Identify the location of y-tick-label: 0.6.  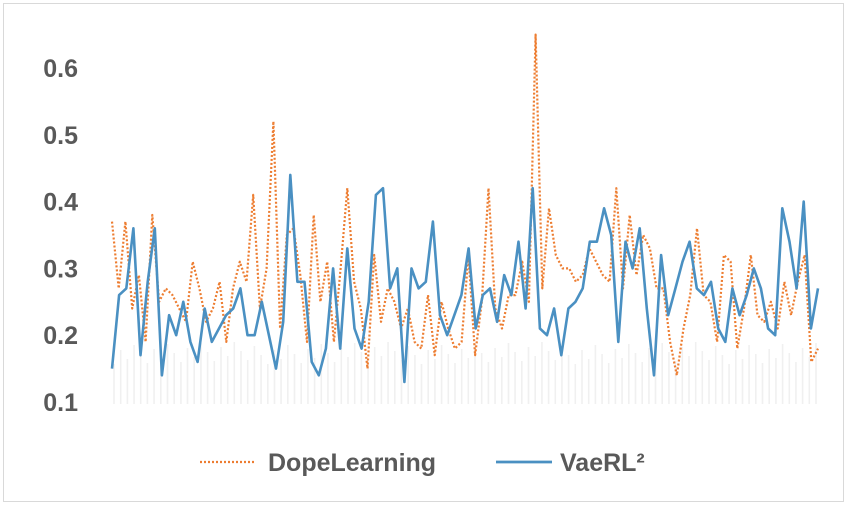
(60, 69).